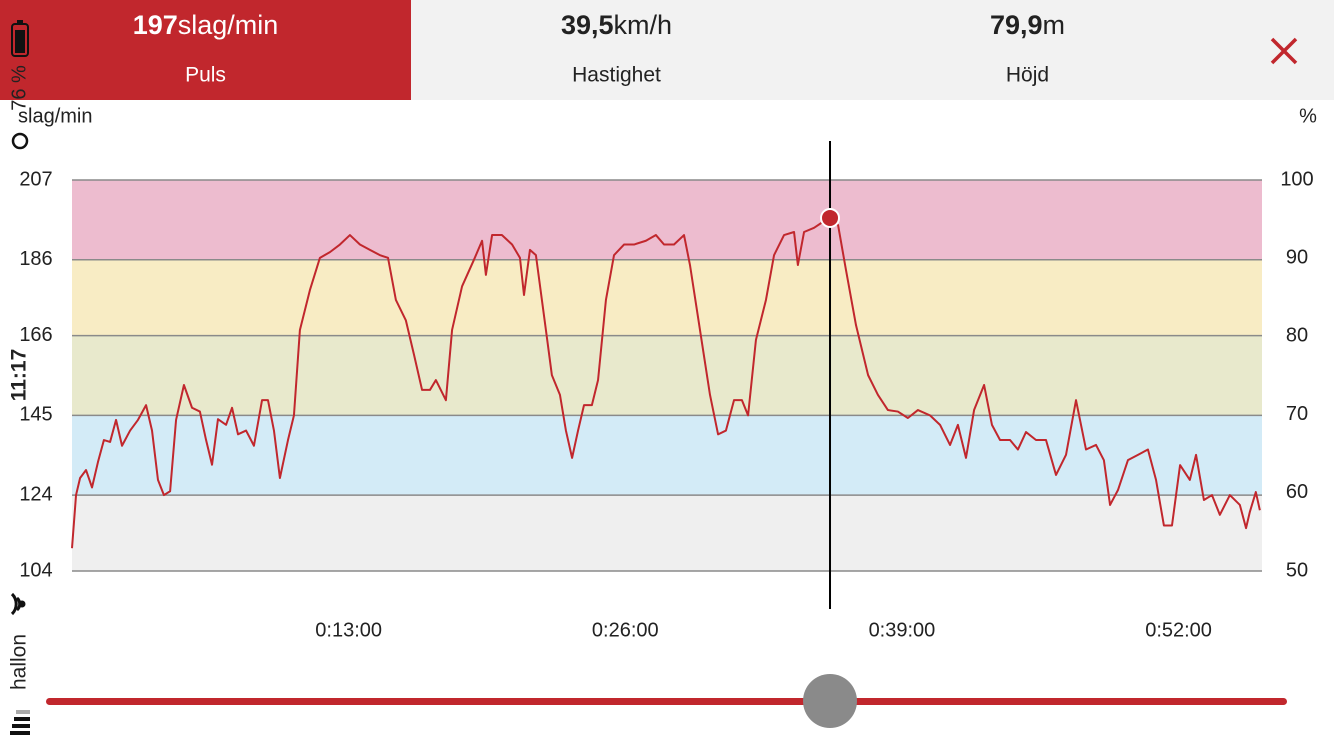  I want to click on tab-bg, so click(205, 50).